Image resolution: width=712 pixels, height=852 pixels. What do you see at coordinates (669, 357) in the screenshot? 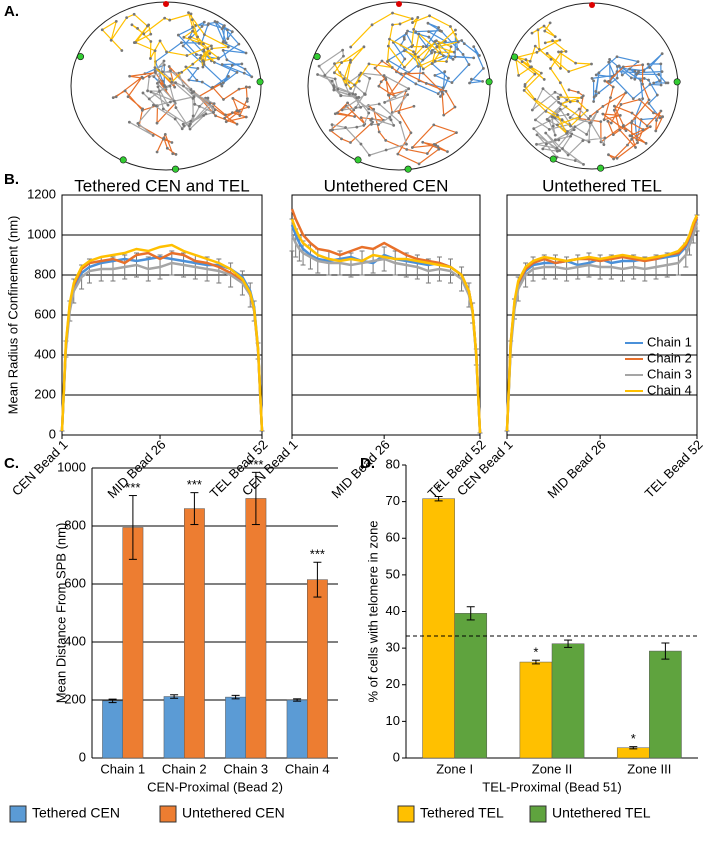
I see `legend-label: Chain 2` at bounding box center [669, 357].